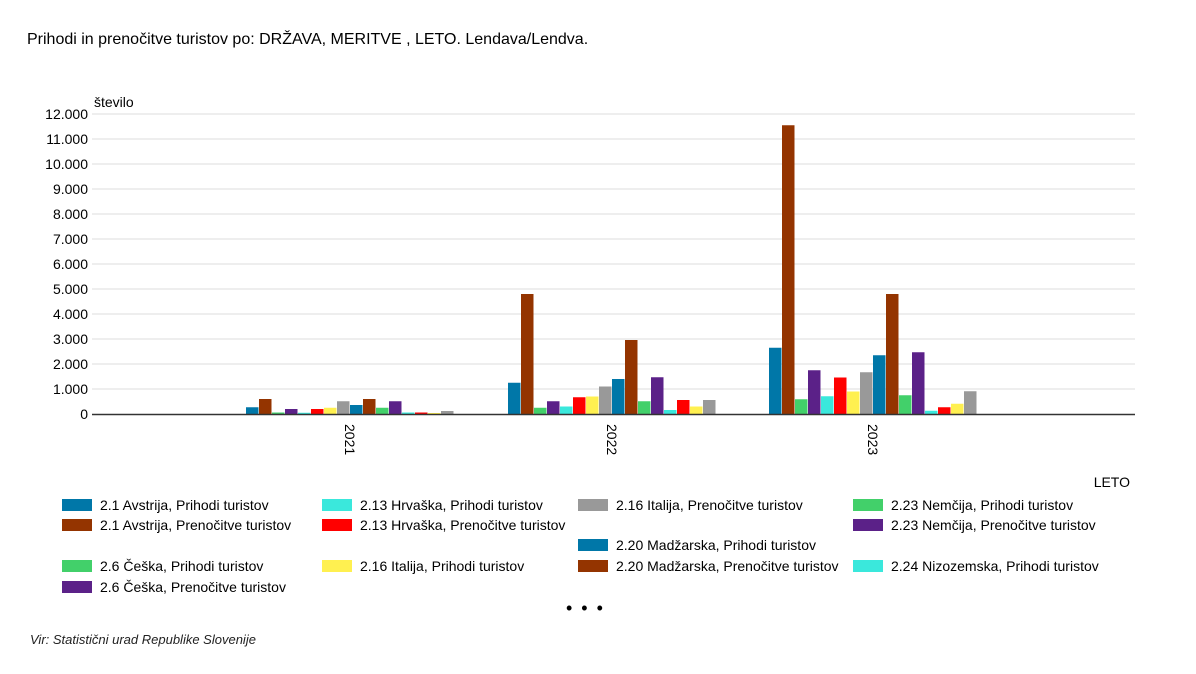 The image size is (1196, 674). I want to click on y-tick-label: 7.000, so click(70, 239).